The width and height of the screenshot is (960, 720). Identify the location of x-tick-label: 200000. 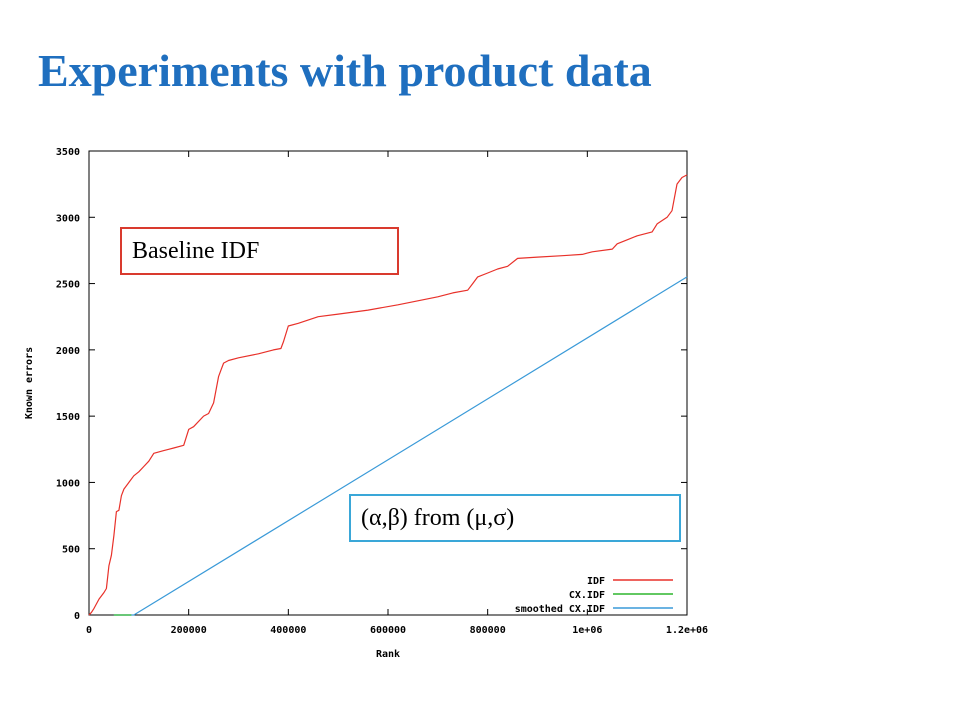
(189, 630).